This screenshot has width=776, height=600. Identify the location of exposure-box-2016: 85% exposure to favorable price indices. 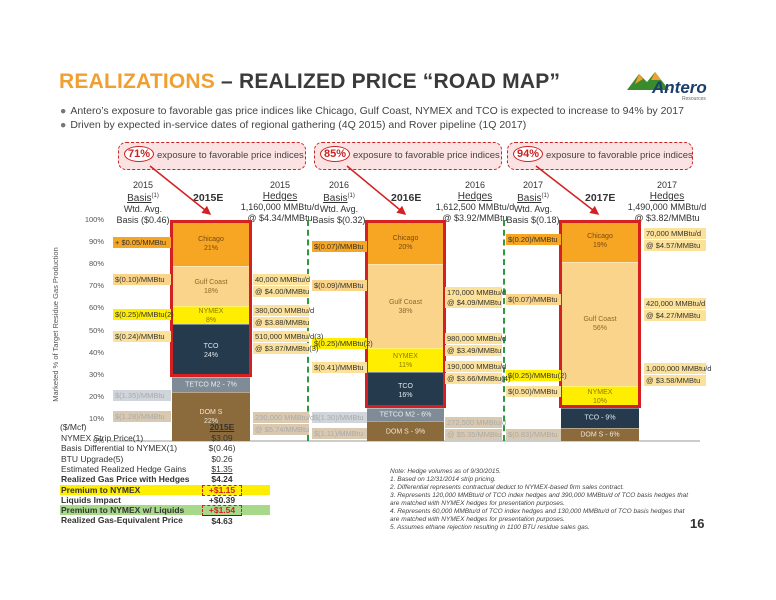
(408, 156).